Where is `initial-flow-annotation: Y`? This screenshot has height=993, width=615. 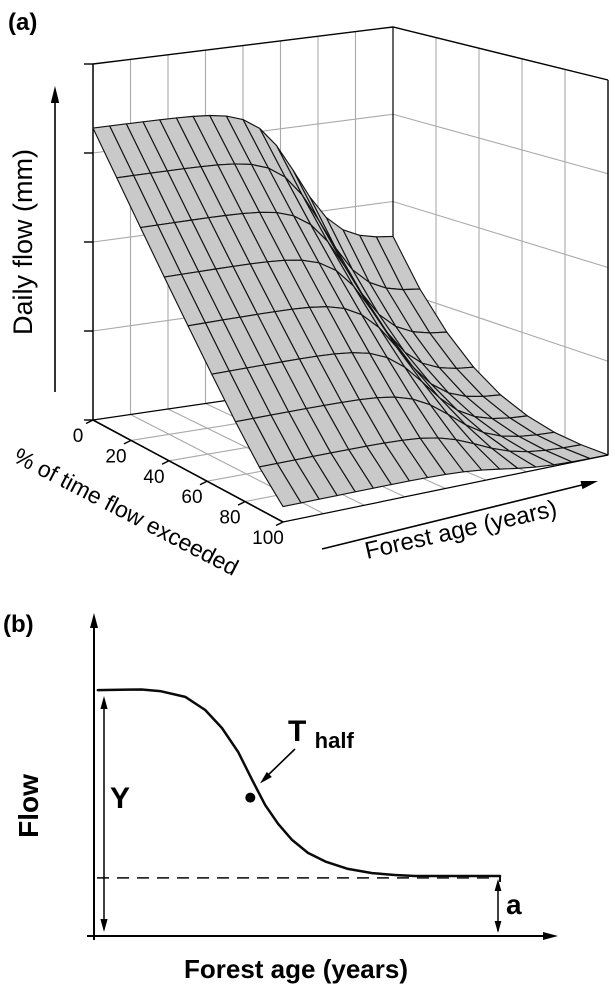
initial-flow-annotation: Y is located at coordinates (120, 798).